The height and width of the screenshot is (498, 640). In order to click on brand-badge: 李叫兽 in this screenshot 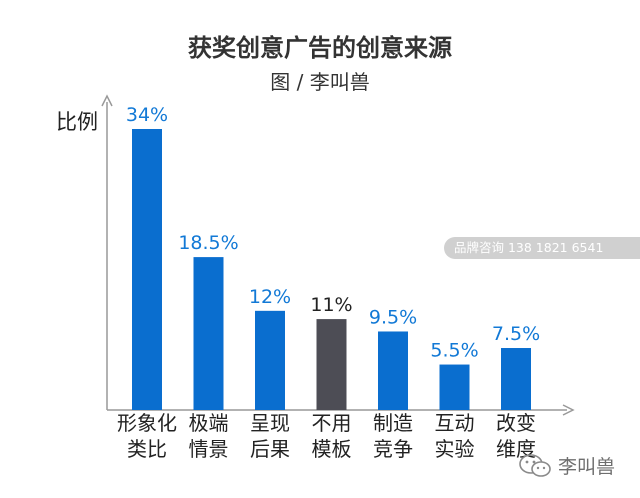, I will do `click(566, 465)`.